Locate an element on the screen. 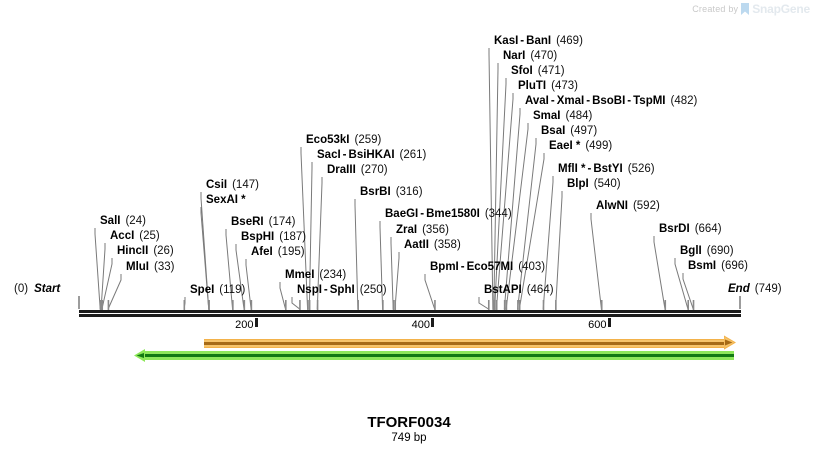 The height and width of the screenshot is (453, 818). enzyme-name: SexAI * is located at coordinates (226, 200).